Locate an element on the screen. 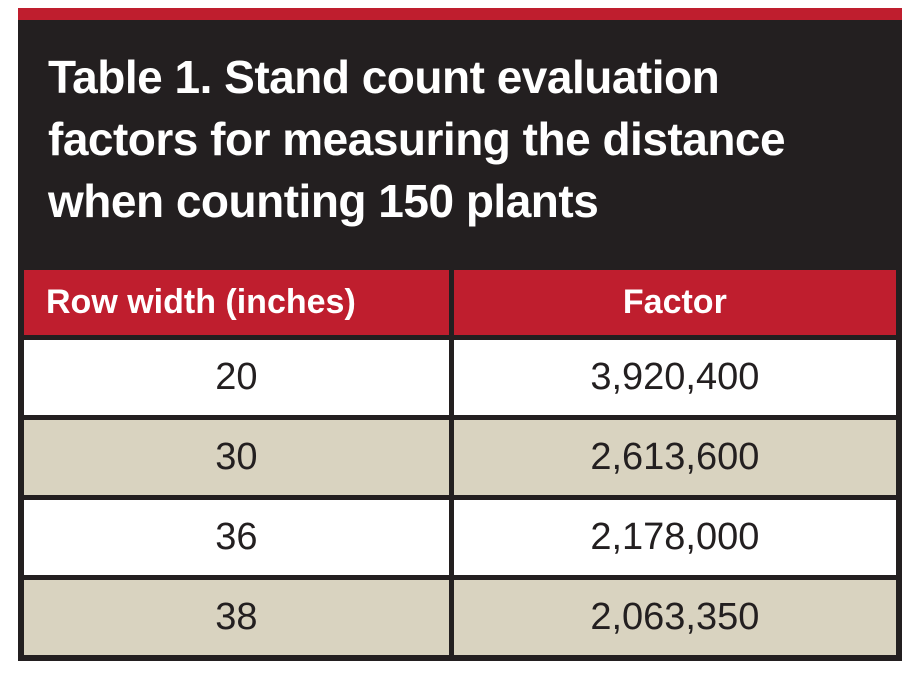 The width and height of the screenshot is (920, 690). table-title-line-1: Table 1. Stand count evaluation is located at coordinates (384, 77).